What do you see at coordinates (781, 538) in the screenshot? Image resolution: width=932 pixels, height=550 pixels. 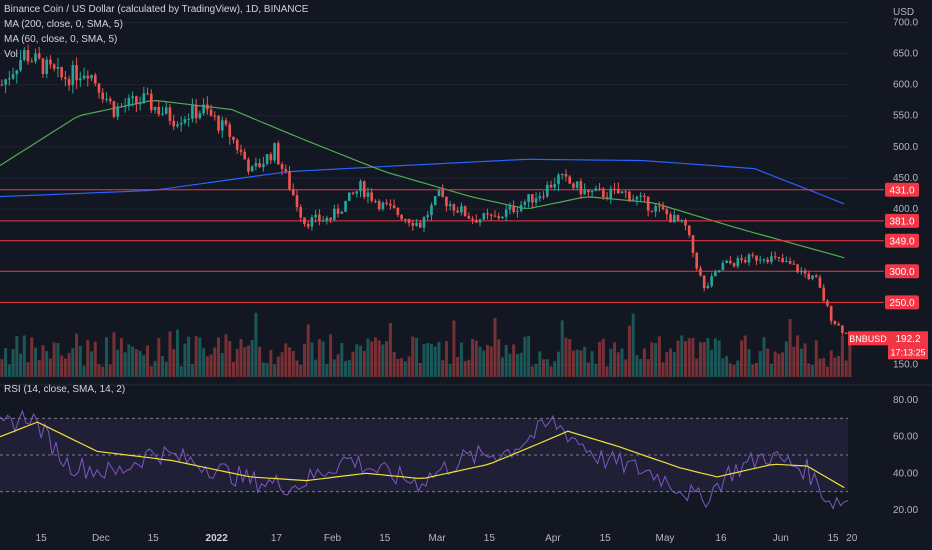 I see `time-tick-label: Jun` at bounding box center [781, 538].